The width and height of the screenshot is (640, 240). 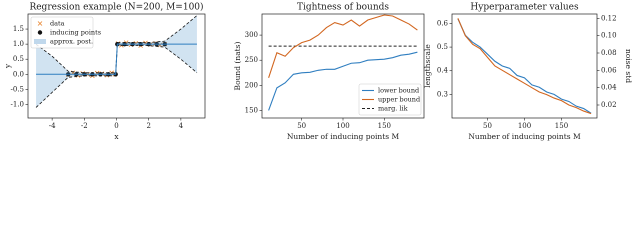 I want to click on chart-title: Tightness of bounds, so click(x=343, y=8).